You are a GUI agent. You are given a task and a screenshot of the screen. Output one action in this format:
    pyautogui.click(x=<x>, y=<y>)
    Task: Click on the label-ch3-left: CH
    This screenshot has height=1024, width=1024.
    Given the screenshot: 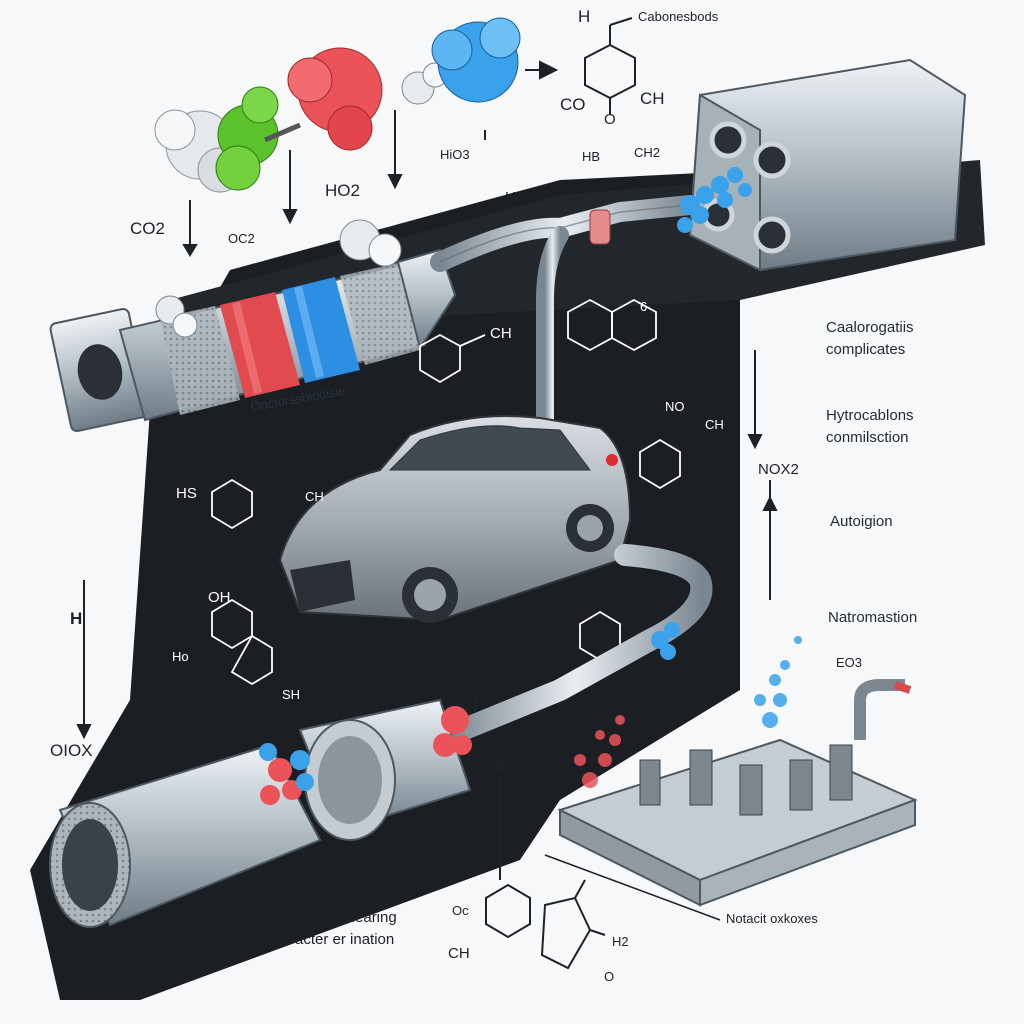 What is the action you would take?
    pyautogui.click(x=314, y=496)
    